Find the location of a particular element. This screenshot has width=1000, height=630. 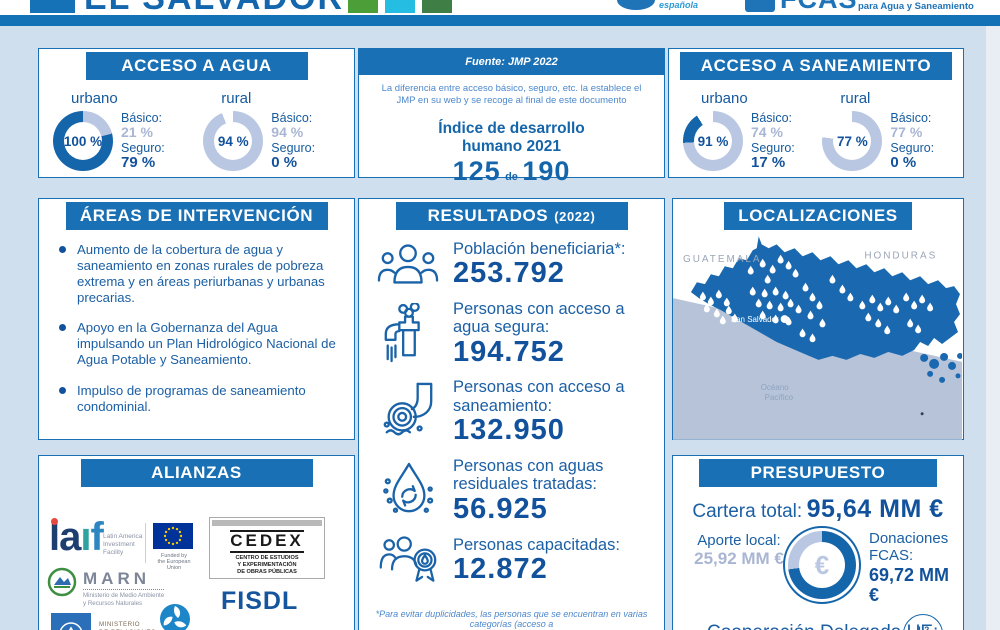

basico-value: 21 % is located at coordinates (137, 132).